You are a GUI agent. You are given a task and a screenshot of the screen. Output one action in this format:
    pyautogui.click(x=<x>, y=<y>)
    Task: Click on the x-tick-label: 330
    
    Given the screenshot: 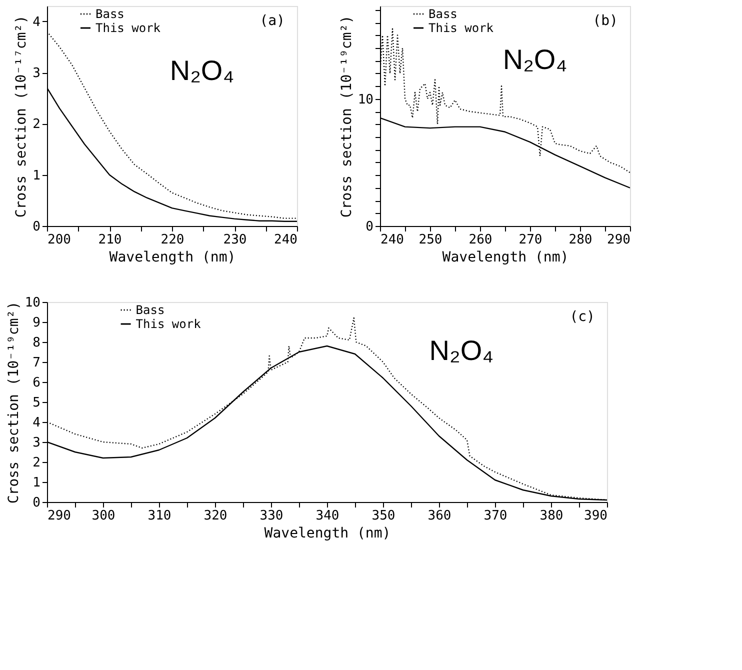 What is the action you would take?
    pyautogui.click(x=272, y=516)
    